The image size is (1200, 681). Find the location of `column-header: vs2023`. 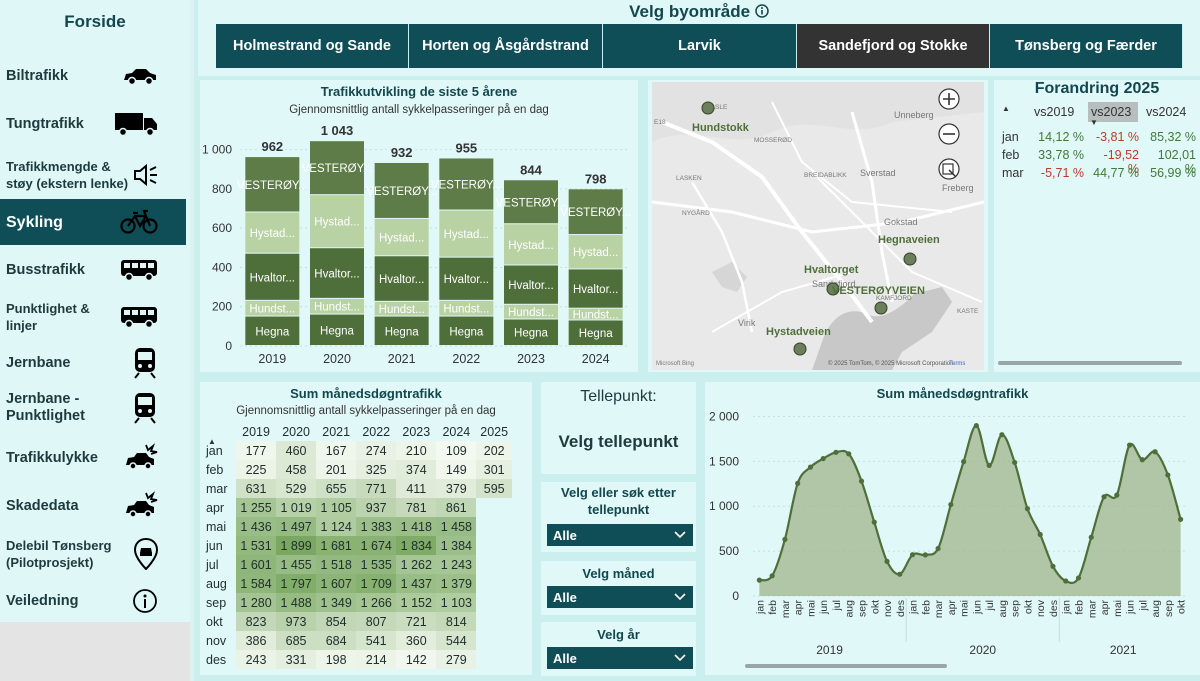

column-header: vs2023 is located at coordinates (1111, 112).